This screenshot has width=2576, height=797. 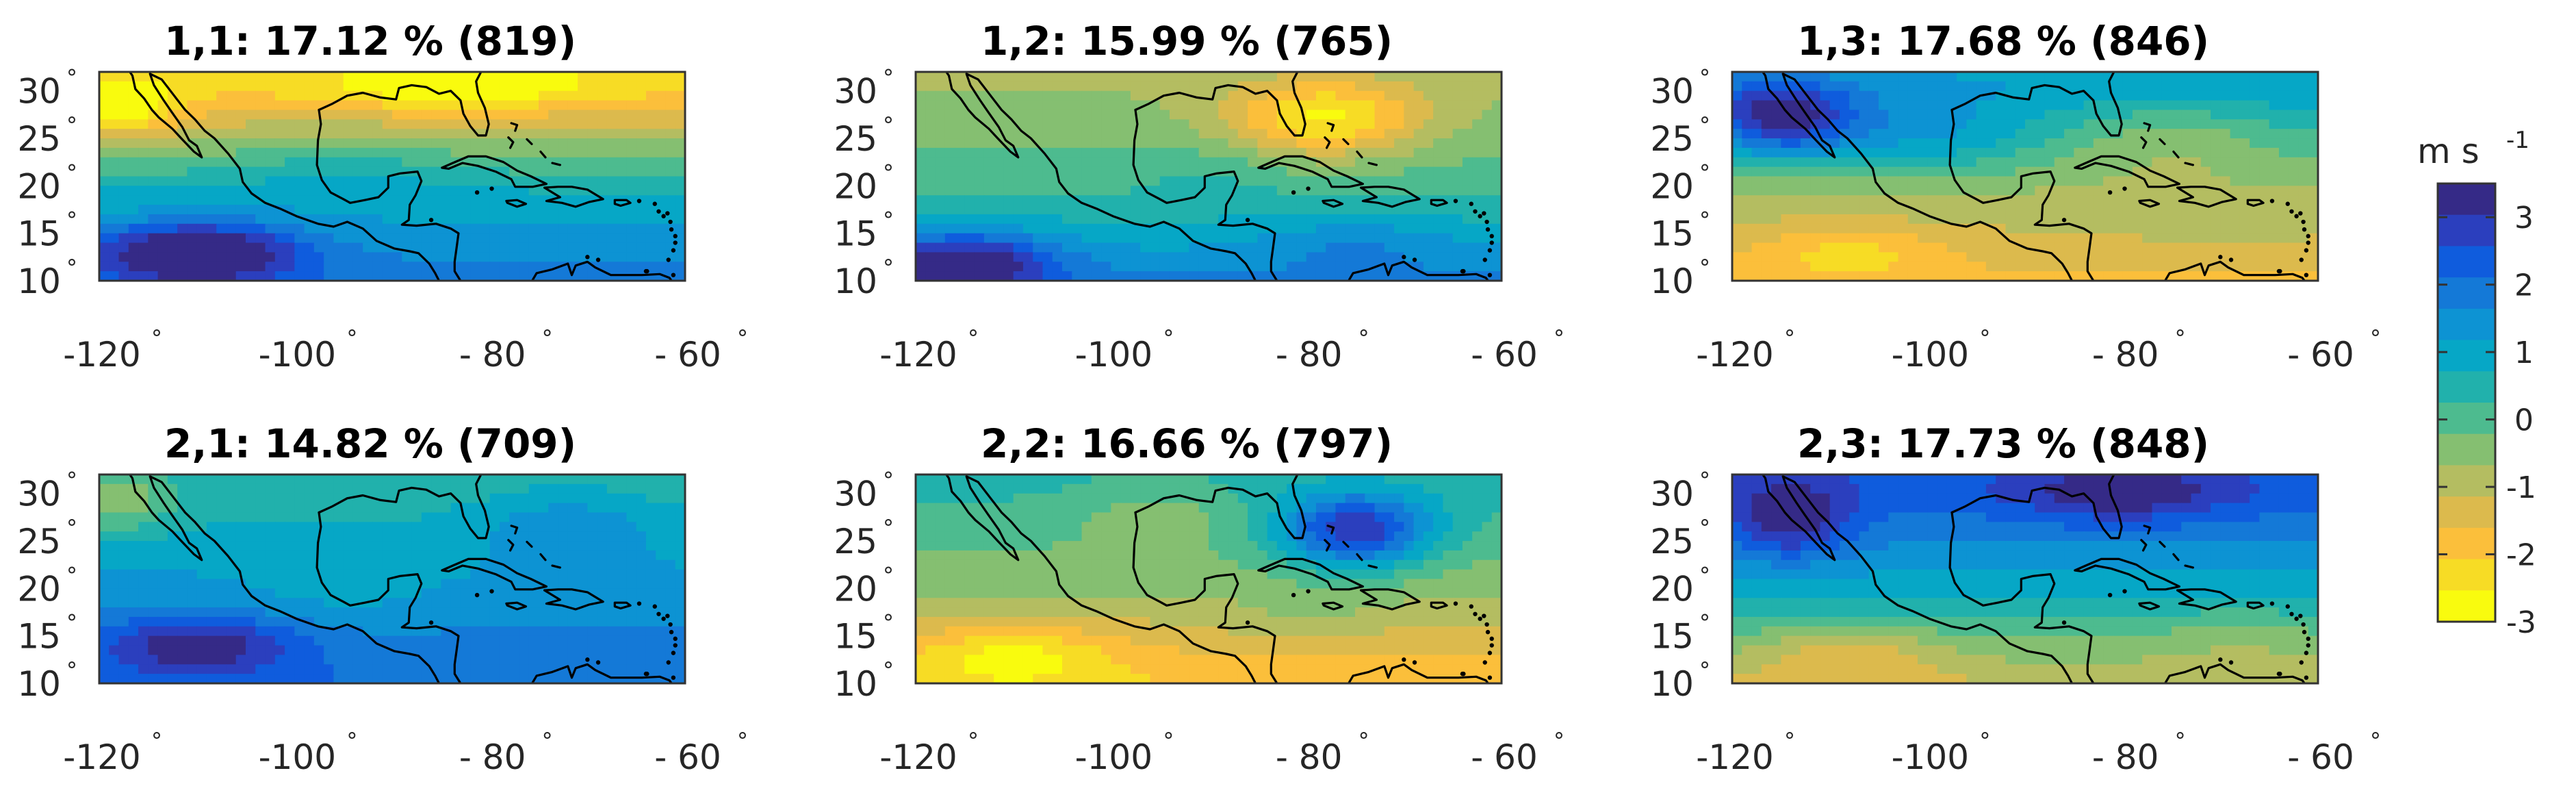 What do you see at coordinates (2466, 402) in the screenshot?
I see `colorbar-frame` at bounding box center [2466, 402].